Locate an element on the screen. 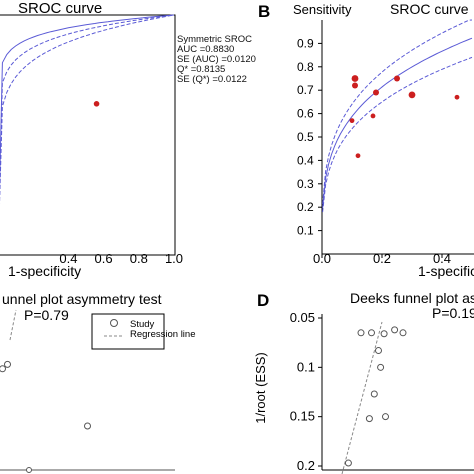 The height and width of the screenshot is (474, 474). panel-b-x-tick-2: 0.2 is located at coordinates (382, 258).